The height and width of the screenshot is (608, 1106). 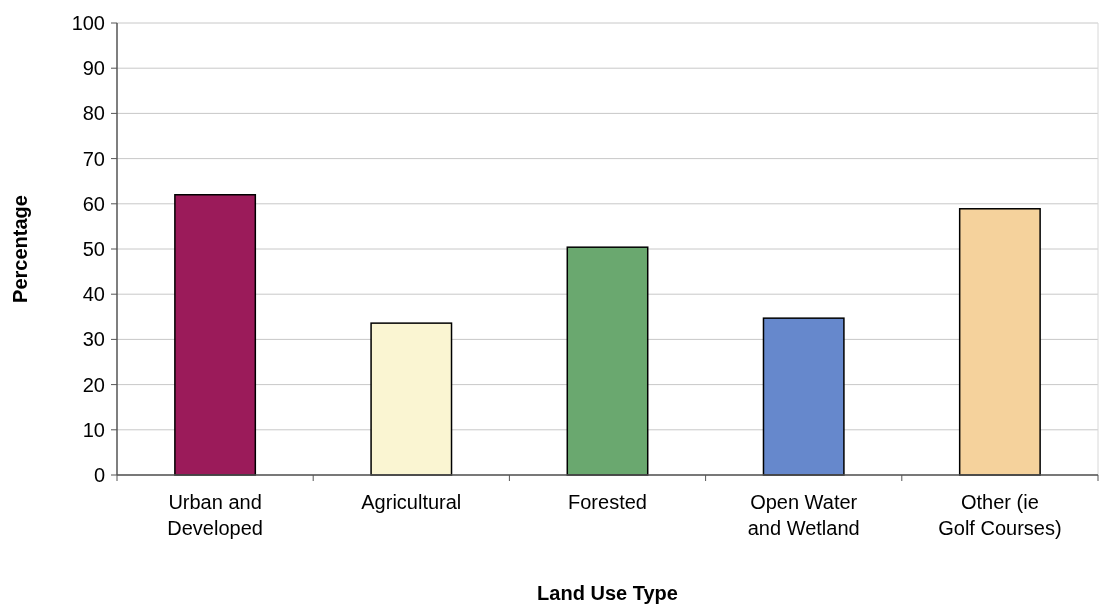 I want to click on x-tick-label: Open Water and Wetland, so click(x=803, y=515).